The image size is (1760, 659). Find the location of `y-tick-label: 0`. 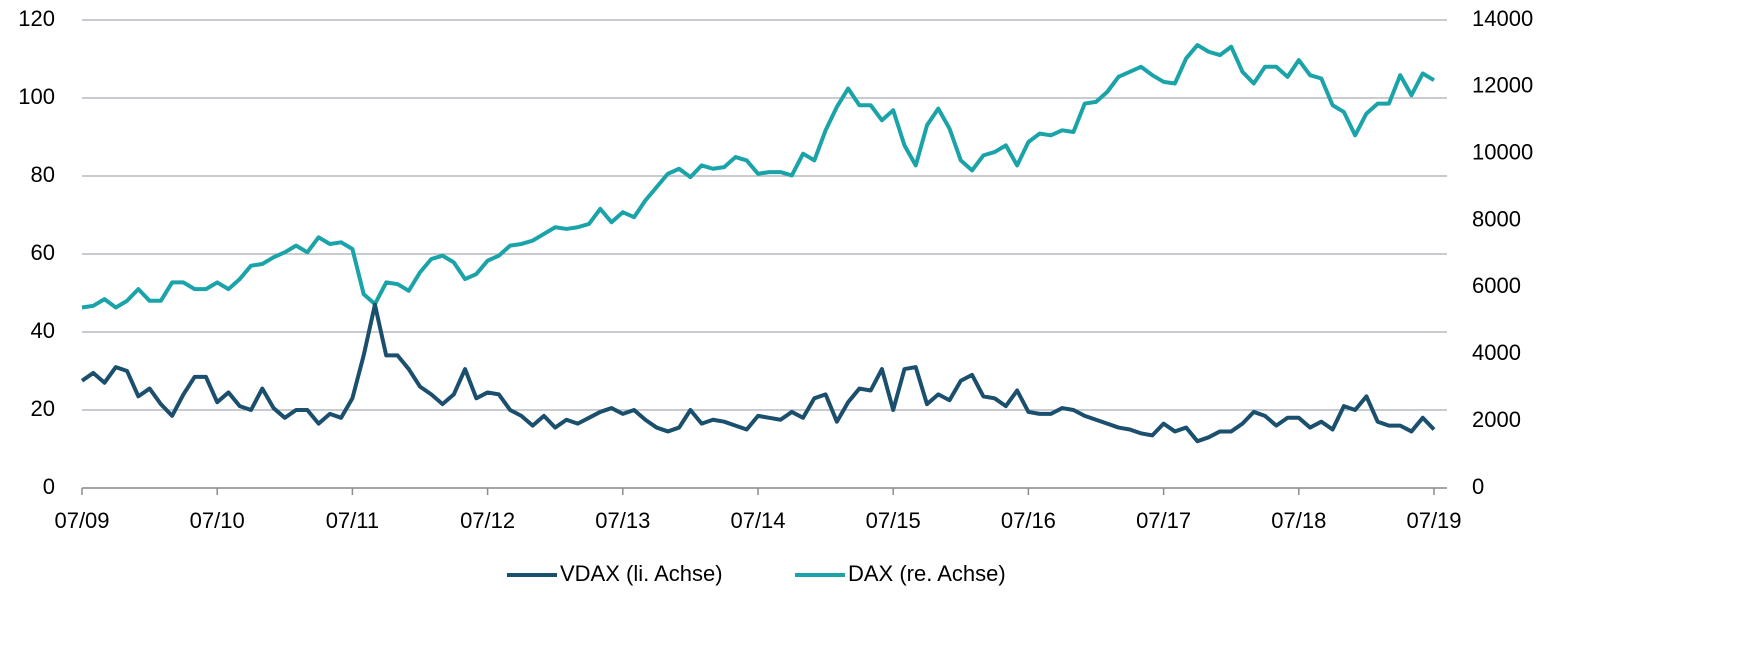

y-tick-label: 0 is located at coordinates (49, 486).